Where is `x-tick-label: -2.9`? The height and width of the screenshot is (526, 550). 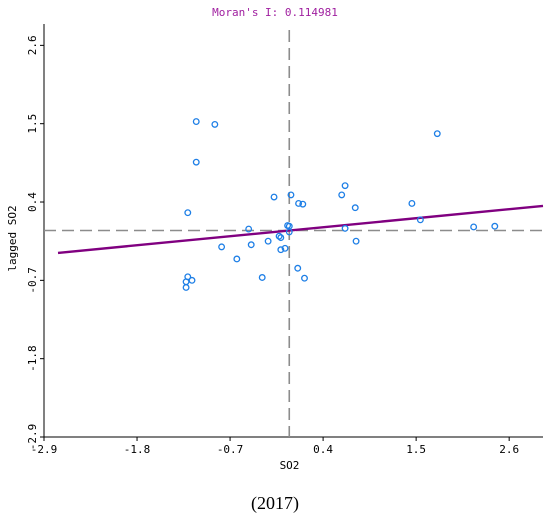 x-tick-label: -2.9 is located at coordinates (44, 449).